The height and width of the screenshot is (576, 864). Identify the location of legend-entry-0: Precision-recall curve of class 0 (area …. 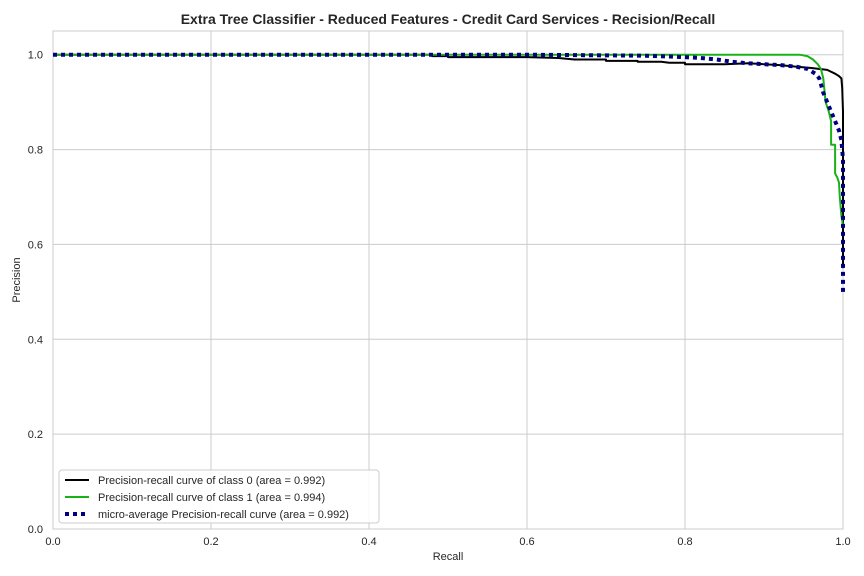
(211, 481).